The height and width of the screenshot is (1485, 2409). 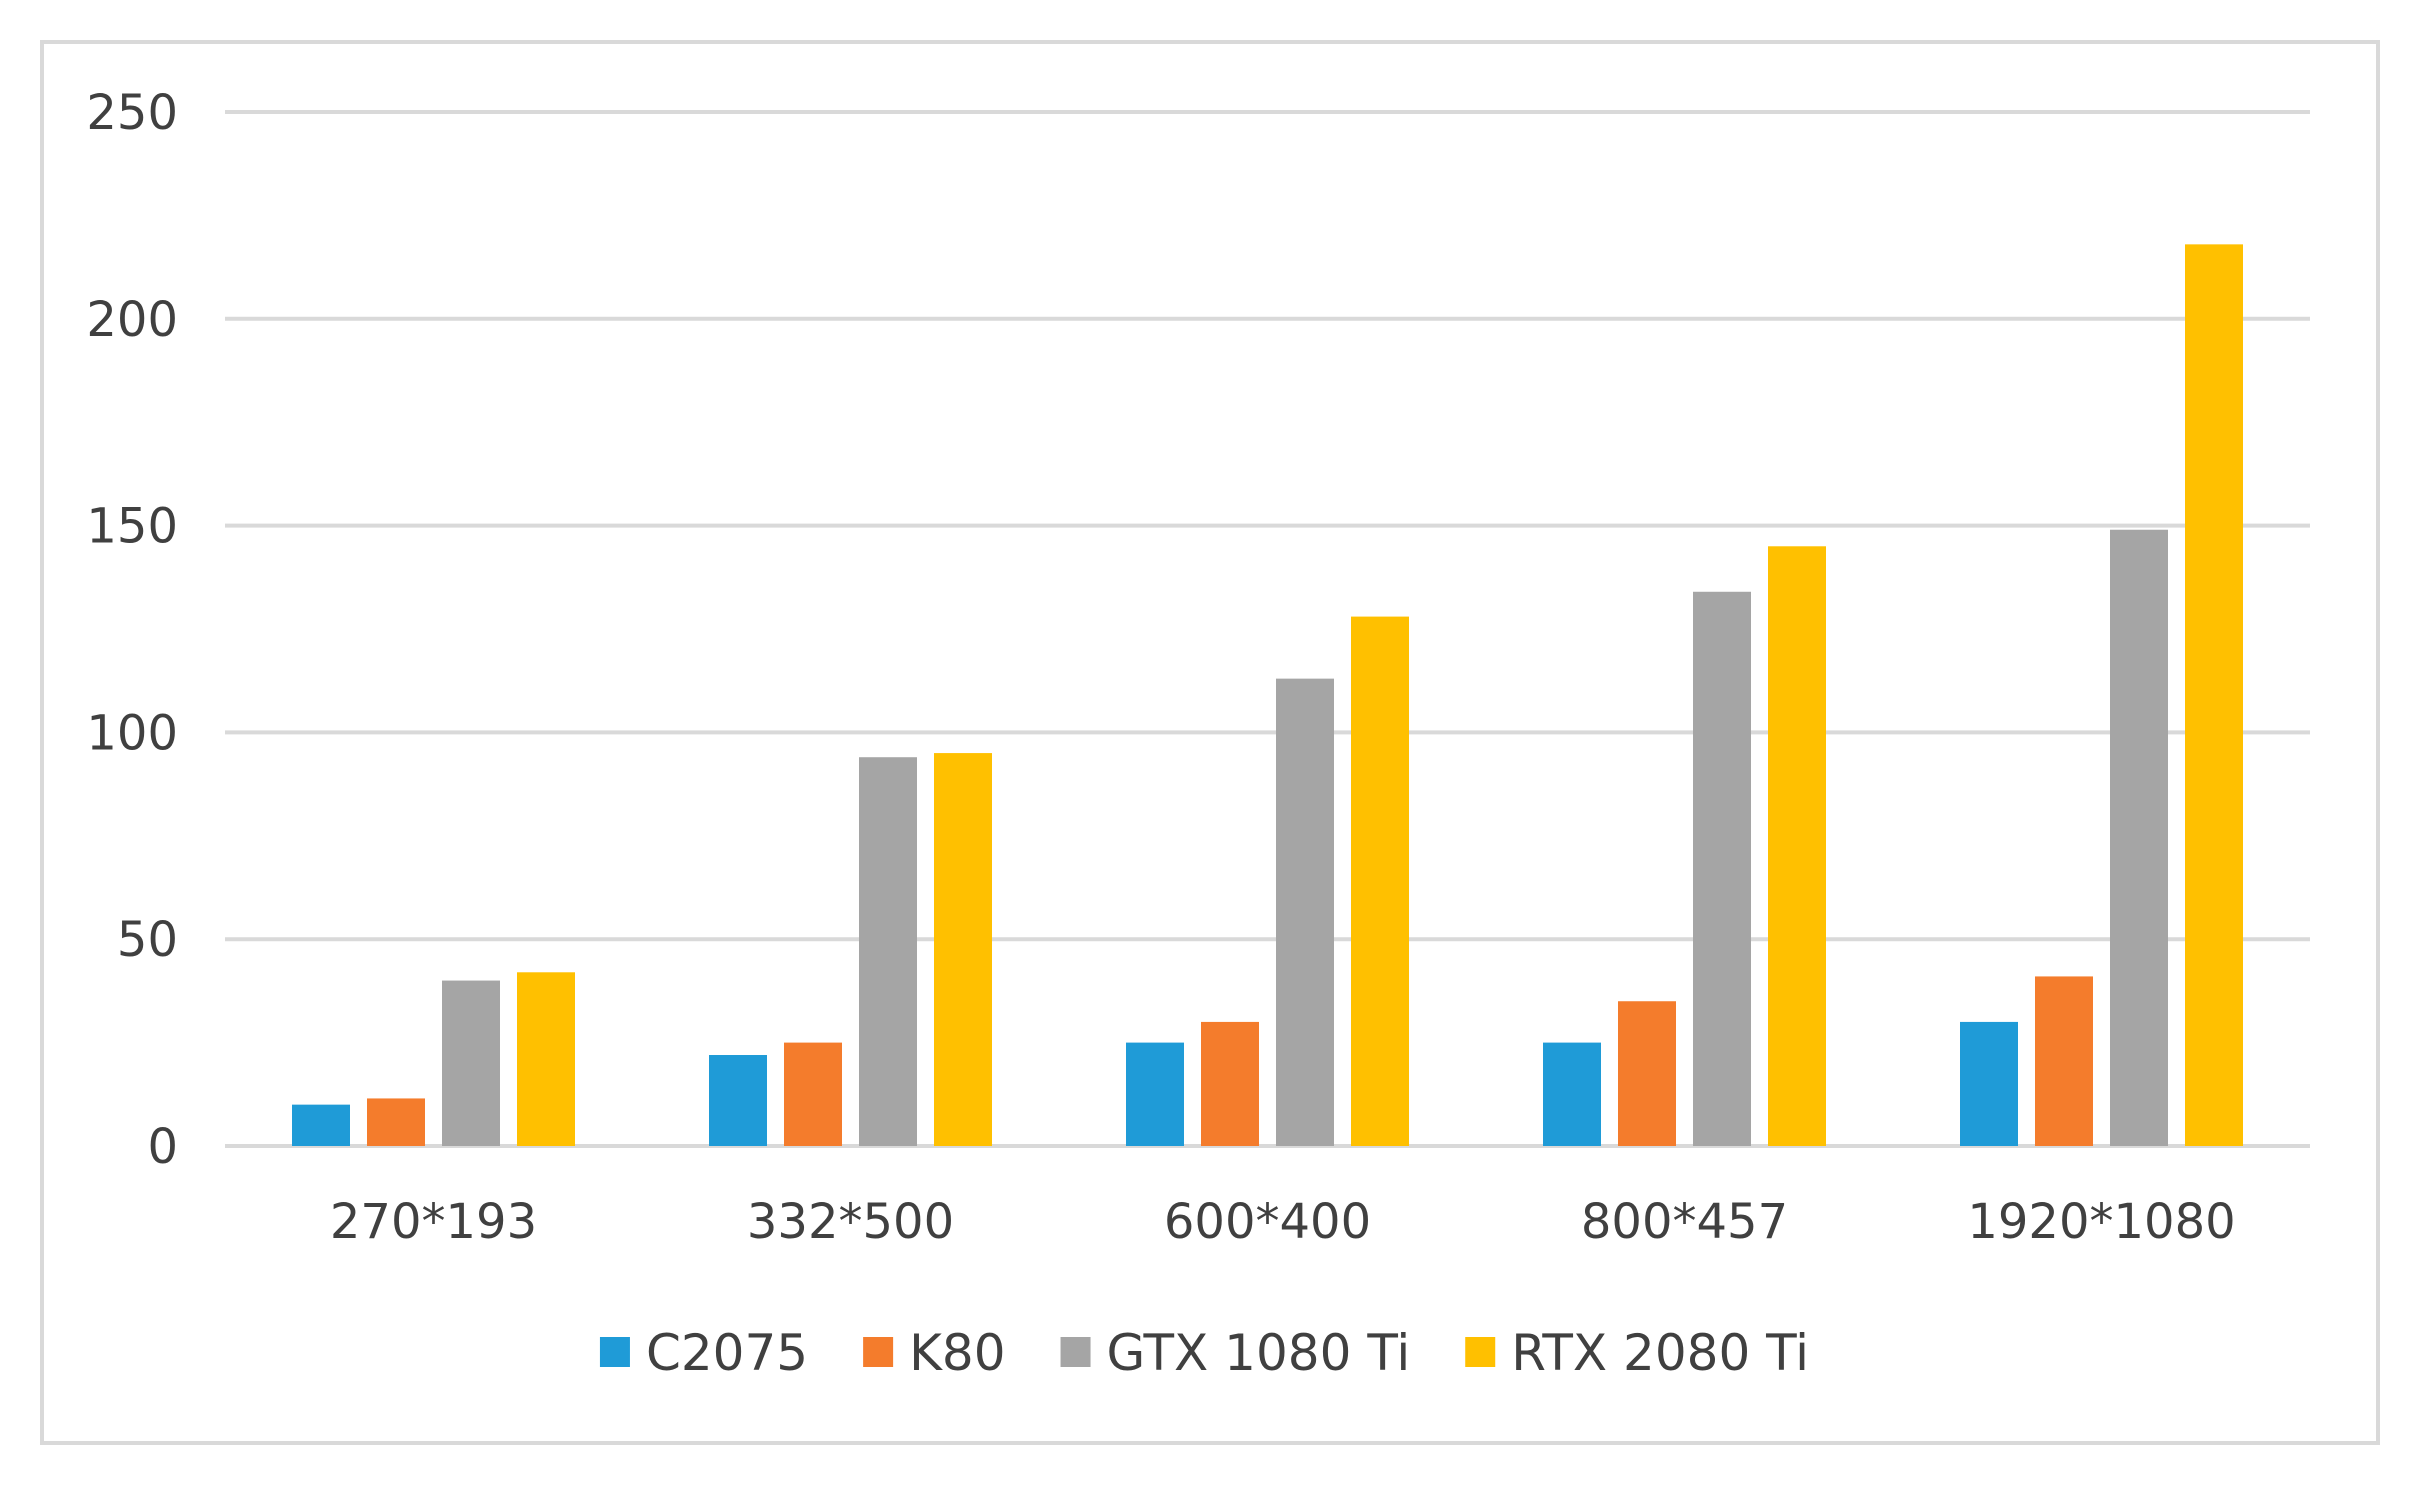 What do you see at coordinates (2139, 837) in the screenshot?
I see `bar-gtx-1080-ti-1920x1080` at bounding box center [2139, 837].